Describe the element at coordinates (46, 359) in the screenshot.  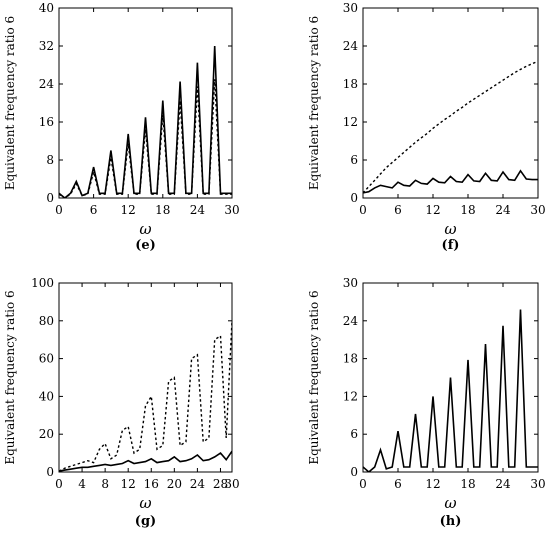
I see `y-tick-label: 60` at that location.